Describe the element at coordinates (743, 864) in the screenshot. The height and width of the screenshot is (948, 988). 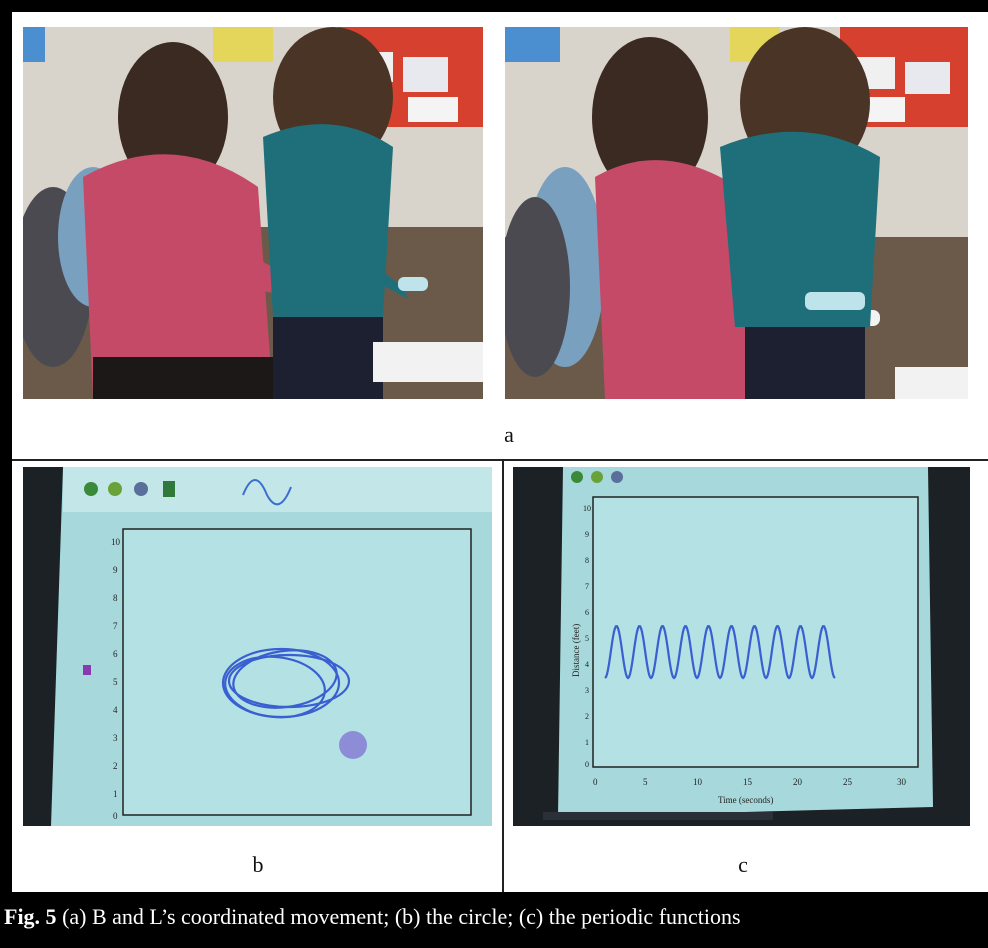
I see `panel-label-c: c` at that location.